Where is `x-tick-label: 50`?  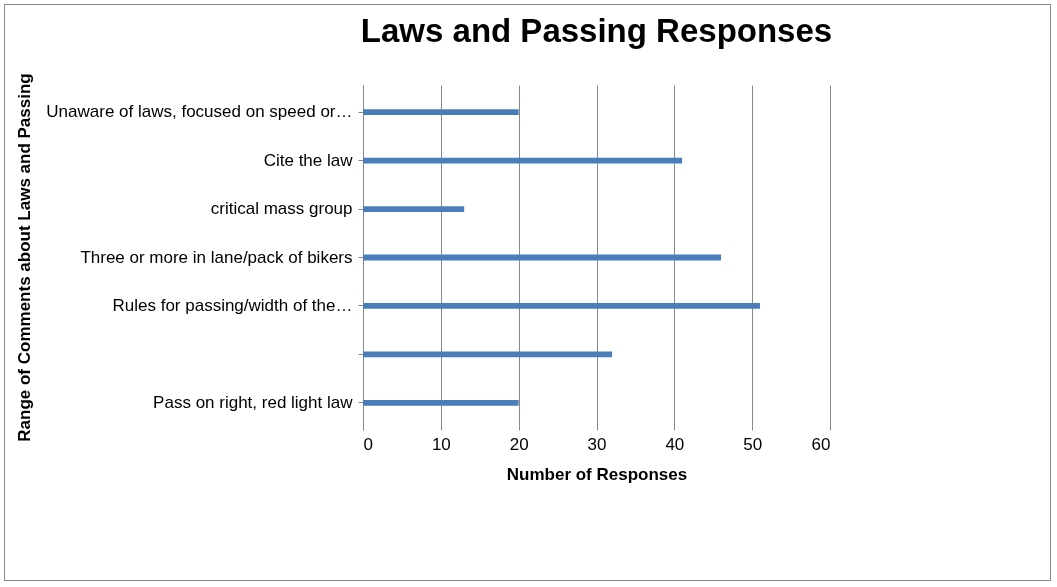
x-tick-label: 50 is located at coordinates (753, 444).